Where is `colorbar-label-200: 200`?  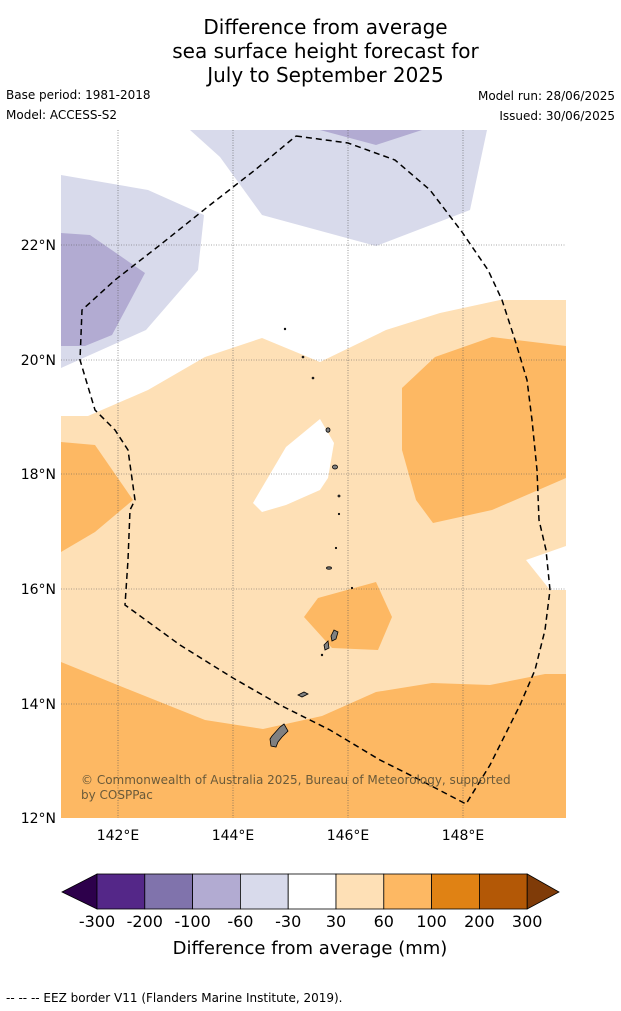
colorbar-label-200: 200 is located at coordinates (479, 921).